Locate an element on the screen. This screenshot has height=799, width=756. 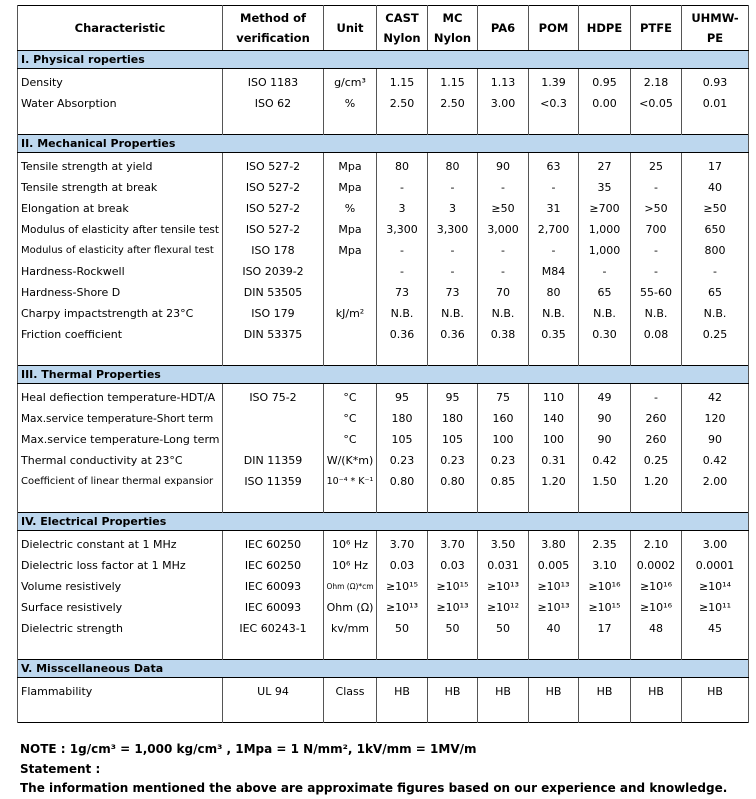
section-title: V. Misscellaneous Data is located at coordinates (383, 668).